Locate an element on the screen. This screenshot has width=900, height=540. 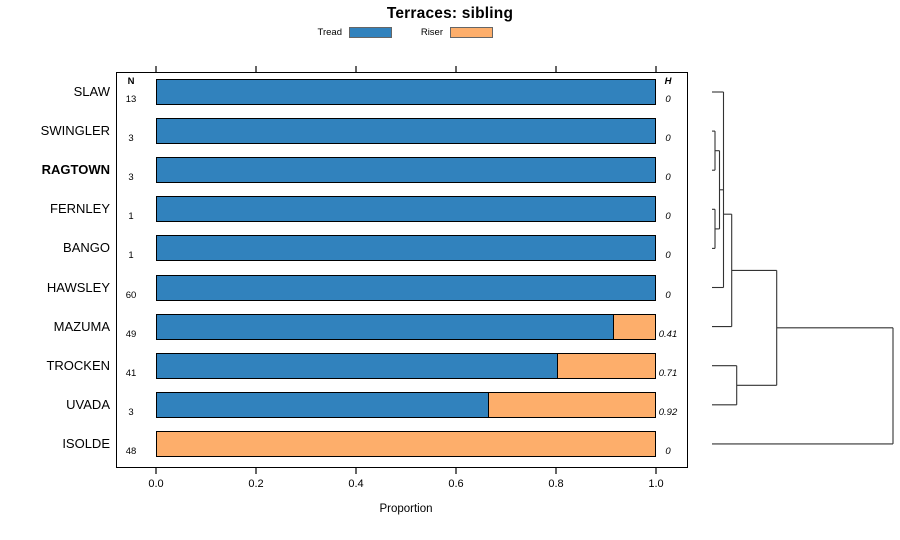
h-value-hawsley: 0 is located at coordinates (668, 295).